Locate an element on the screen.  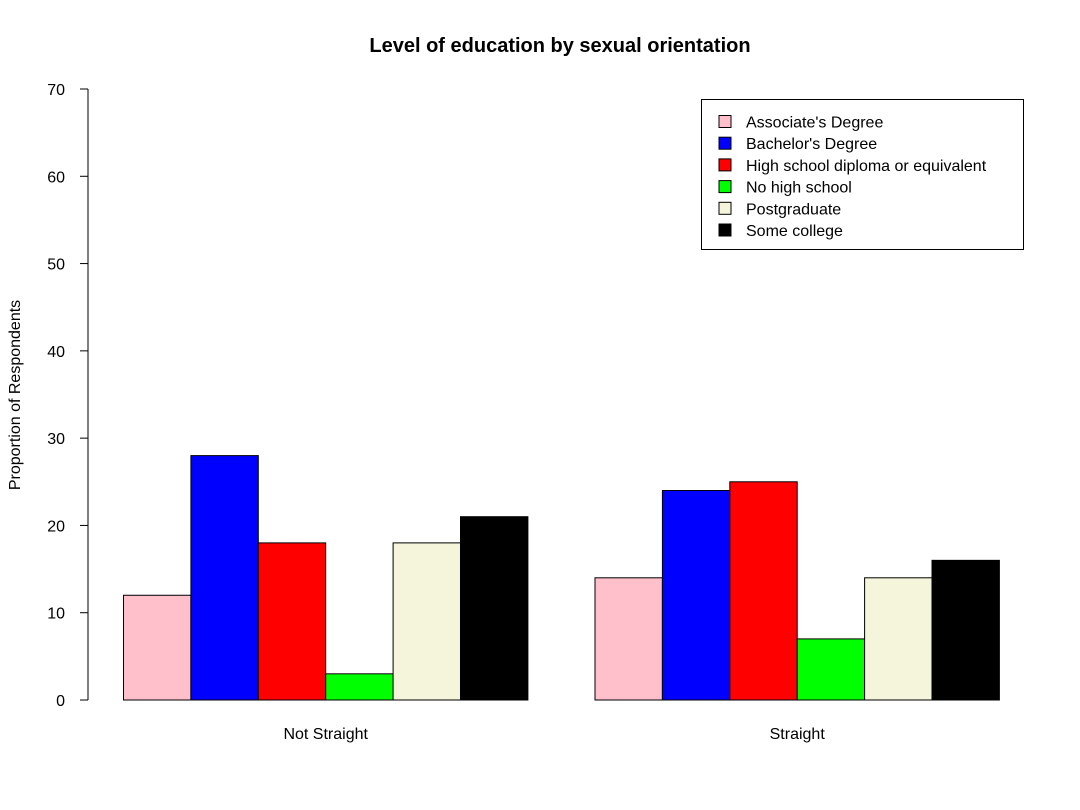
y-tick-label: 20 is located at coordinates (56, 526).